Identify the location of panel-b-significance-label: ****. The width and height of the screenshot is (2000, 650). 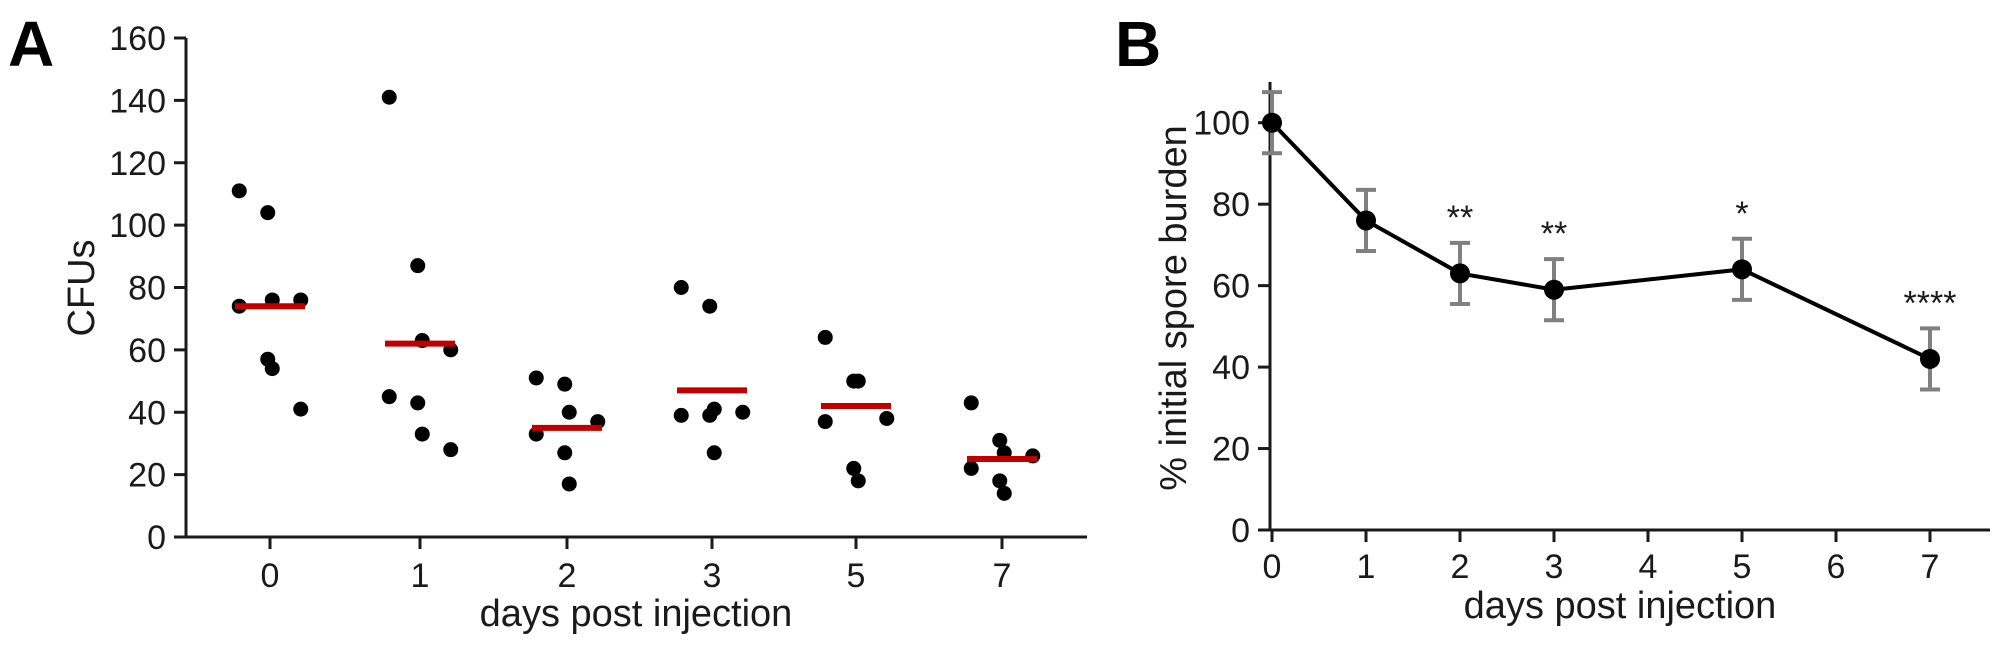
(1930, 303).